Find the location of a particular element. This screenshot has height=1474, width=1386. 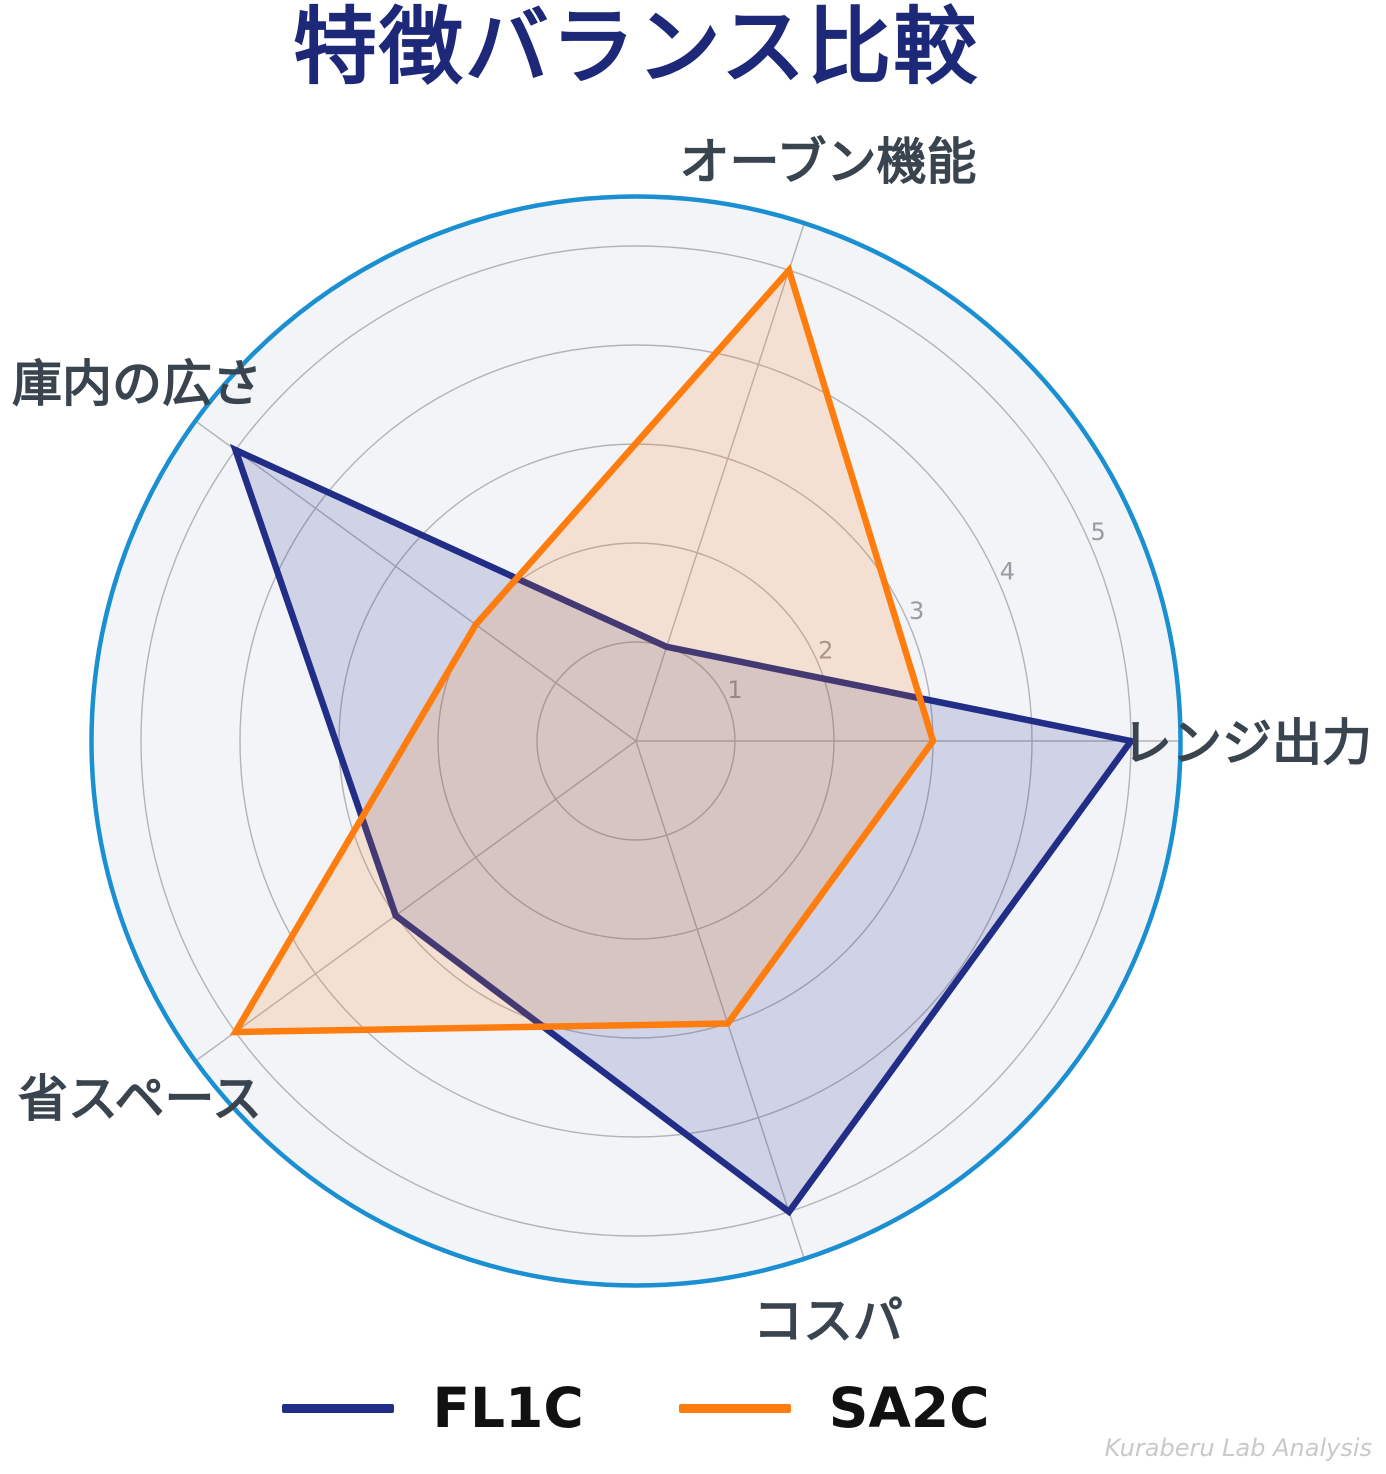

legend-item-fl1c: FL1C is located at coordinates (433, 1407).